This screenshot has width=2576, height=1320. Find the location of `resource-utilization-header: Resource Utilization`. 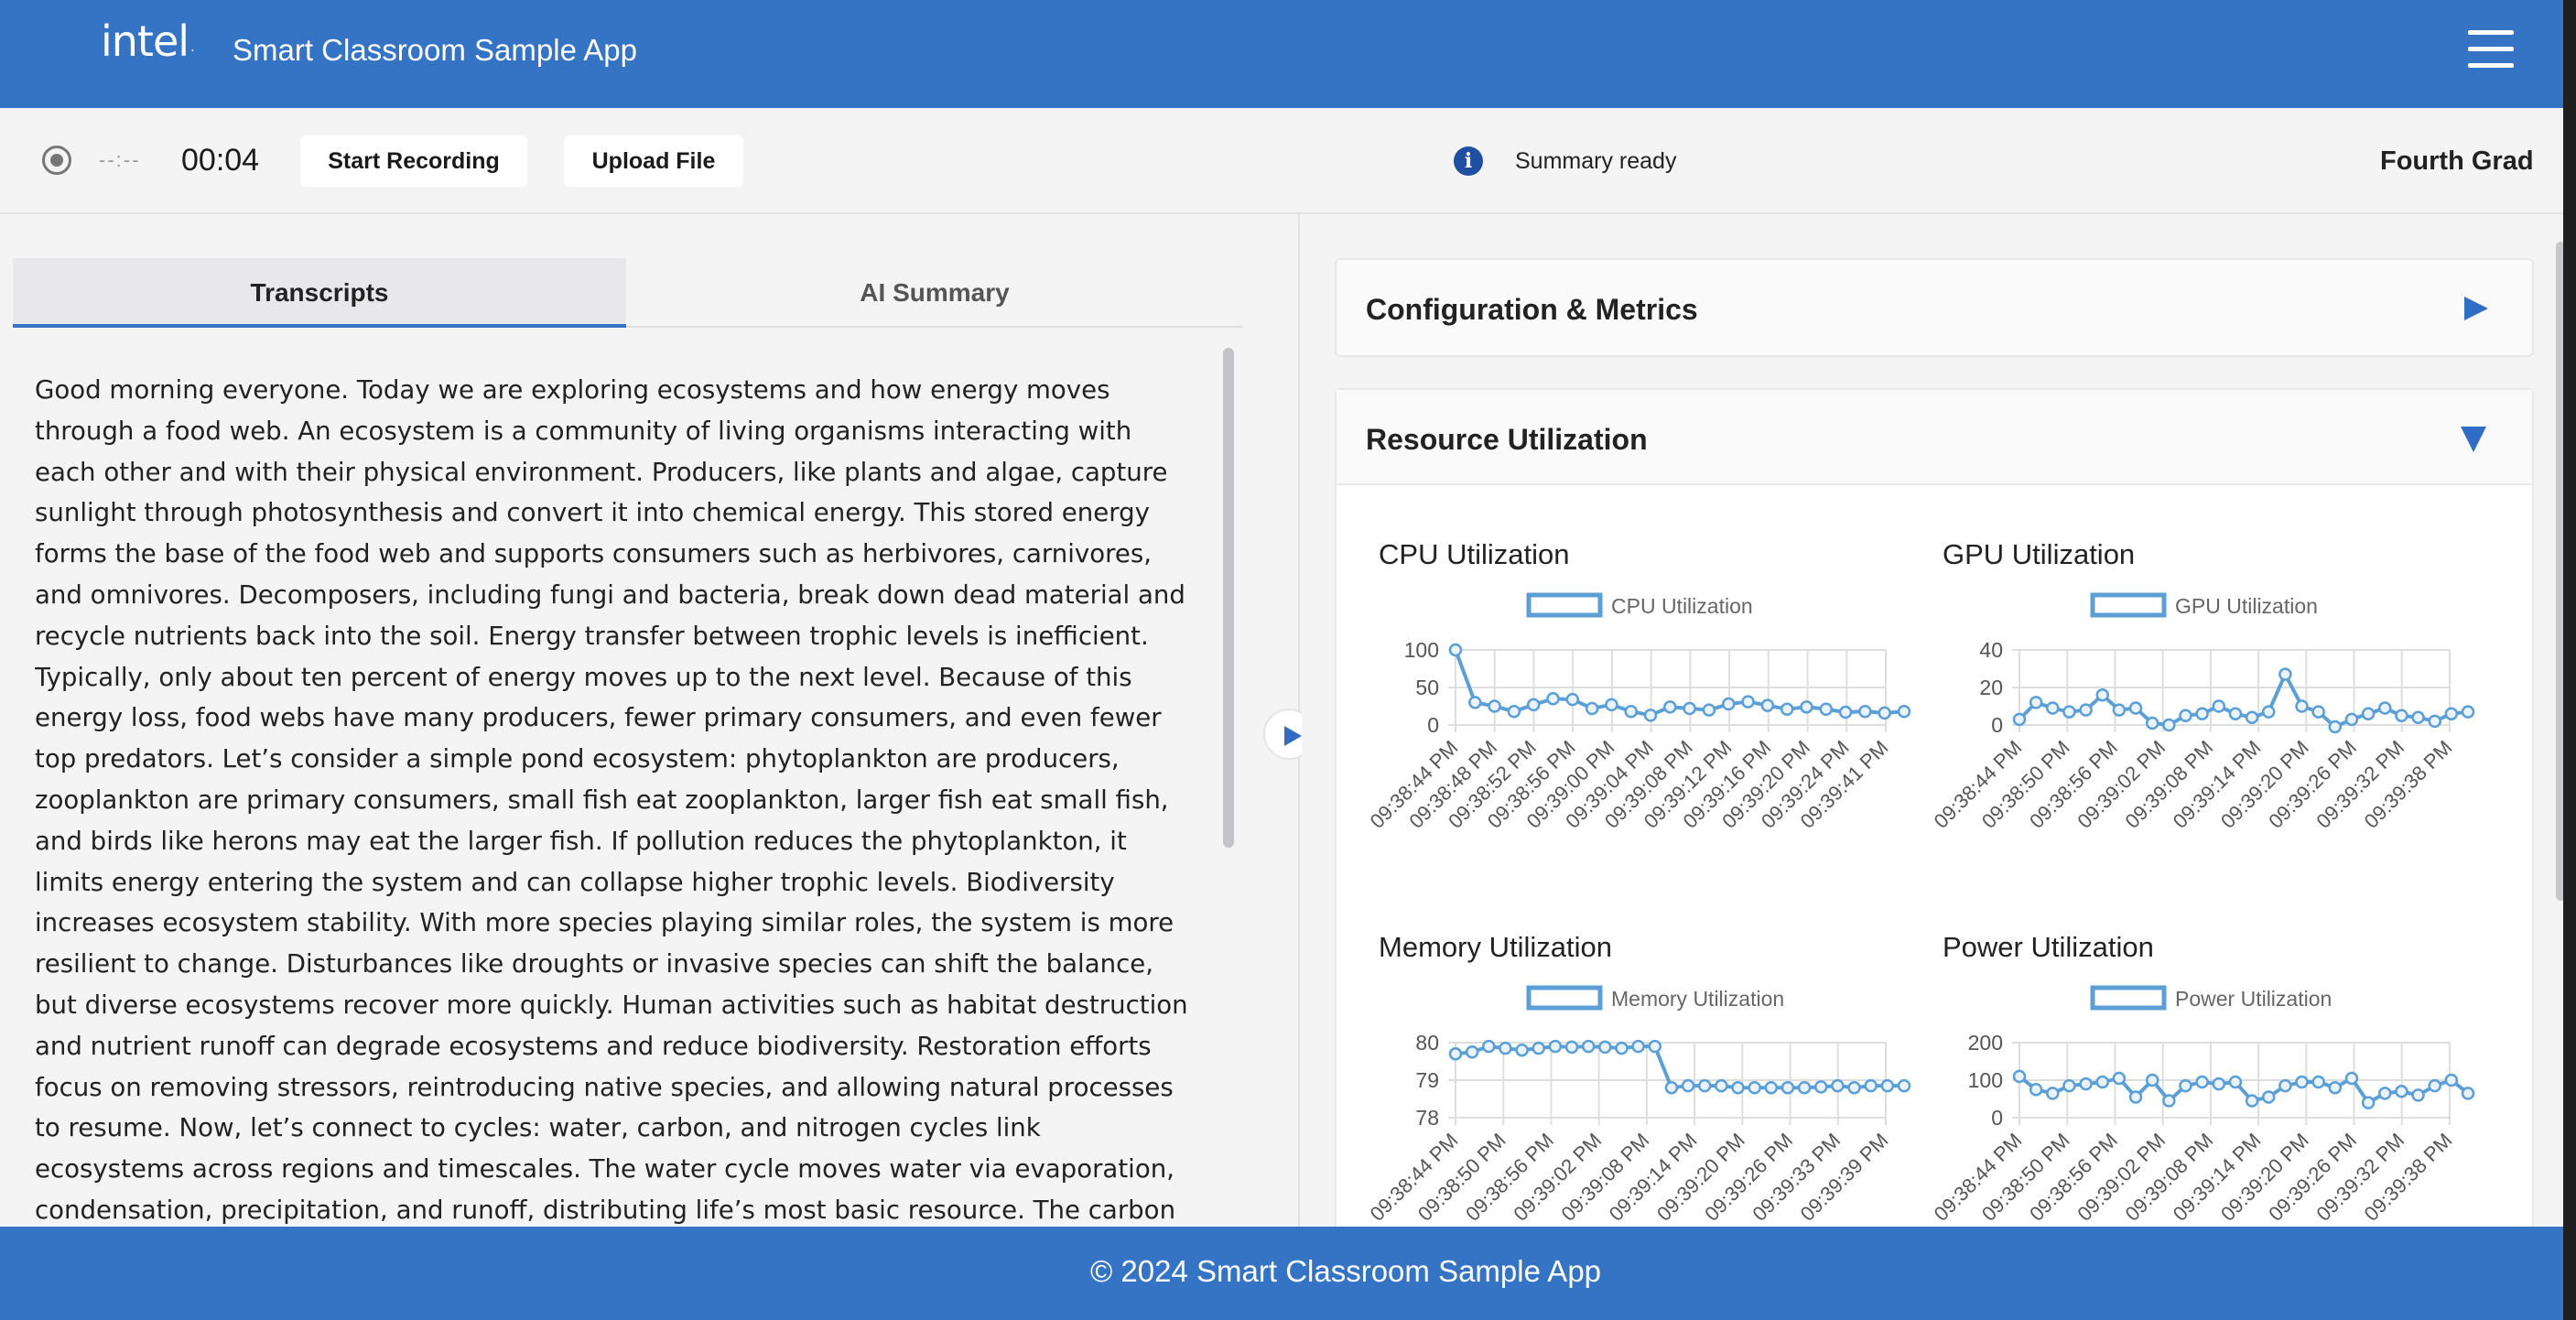

resource-utilization-header: Resource Utilization is located at coordinates (1934, 438).